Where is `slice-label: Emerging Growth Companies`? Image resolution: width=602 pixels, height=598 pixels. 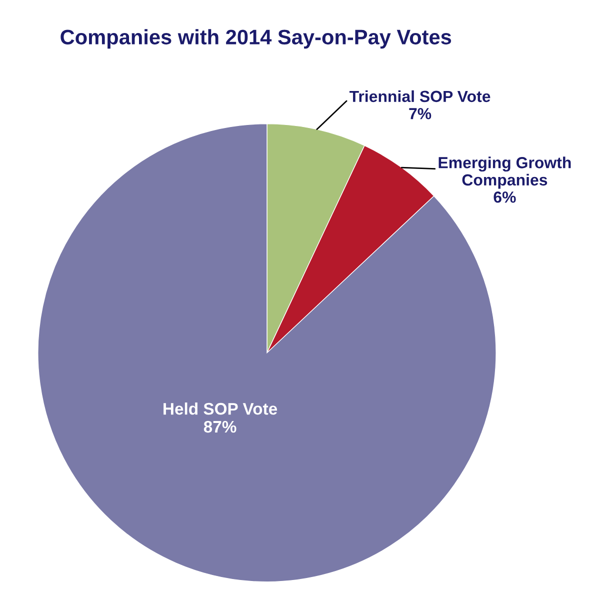
slice-label: Emerging Growth Companies is located at coordinates (504, 172).